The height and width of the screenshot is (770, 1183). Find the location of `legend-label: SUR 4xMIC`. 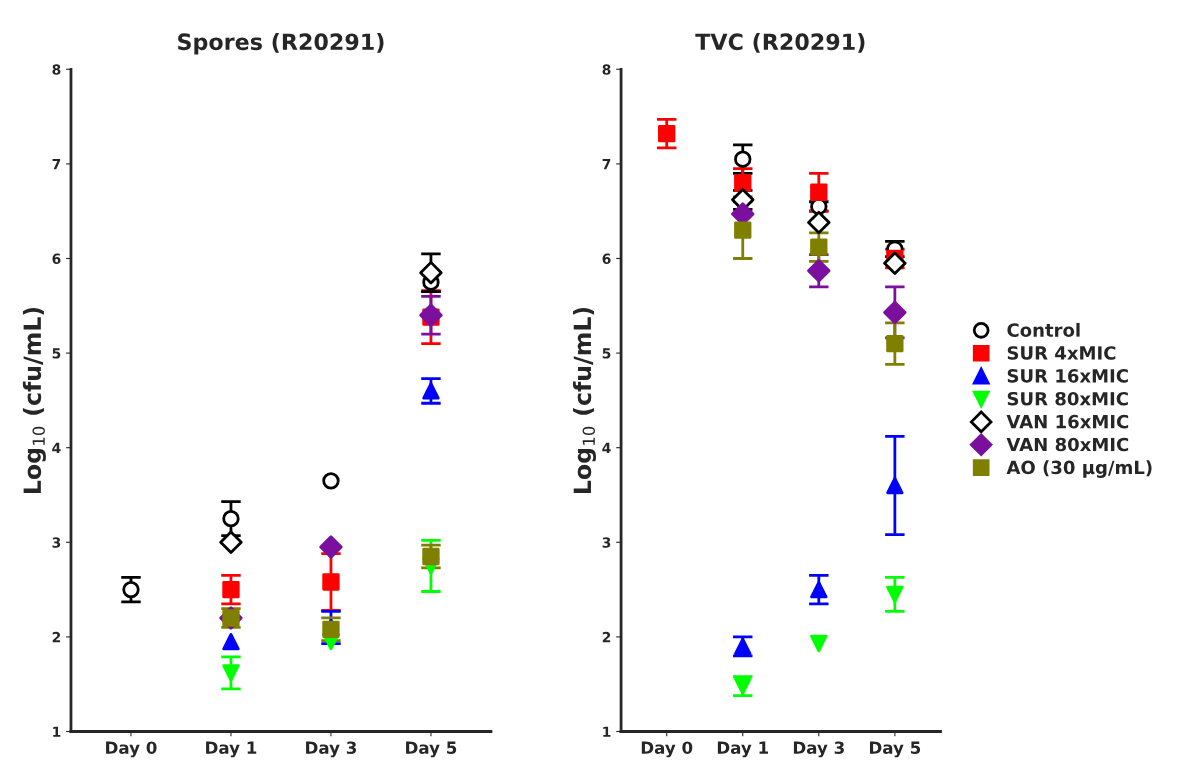

legend-label: SUR 4xMIC is located at coordinates (1061, 353).